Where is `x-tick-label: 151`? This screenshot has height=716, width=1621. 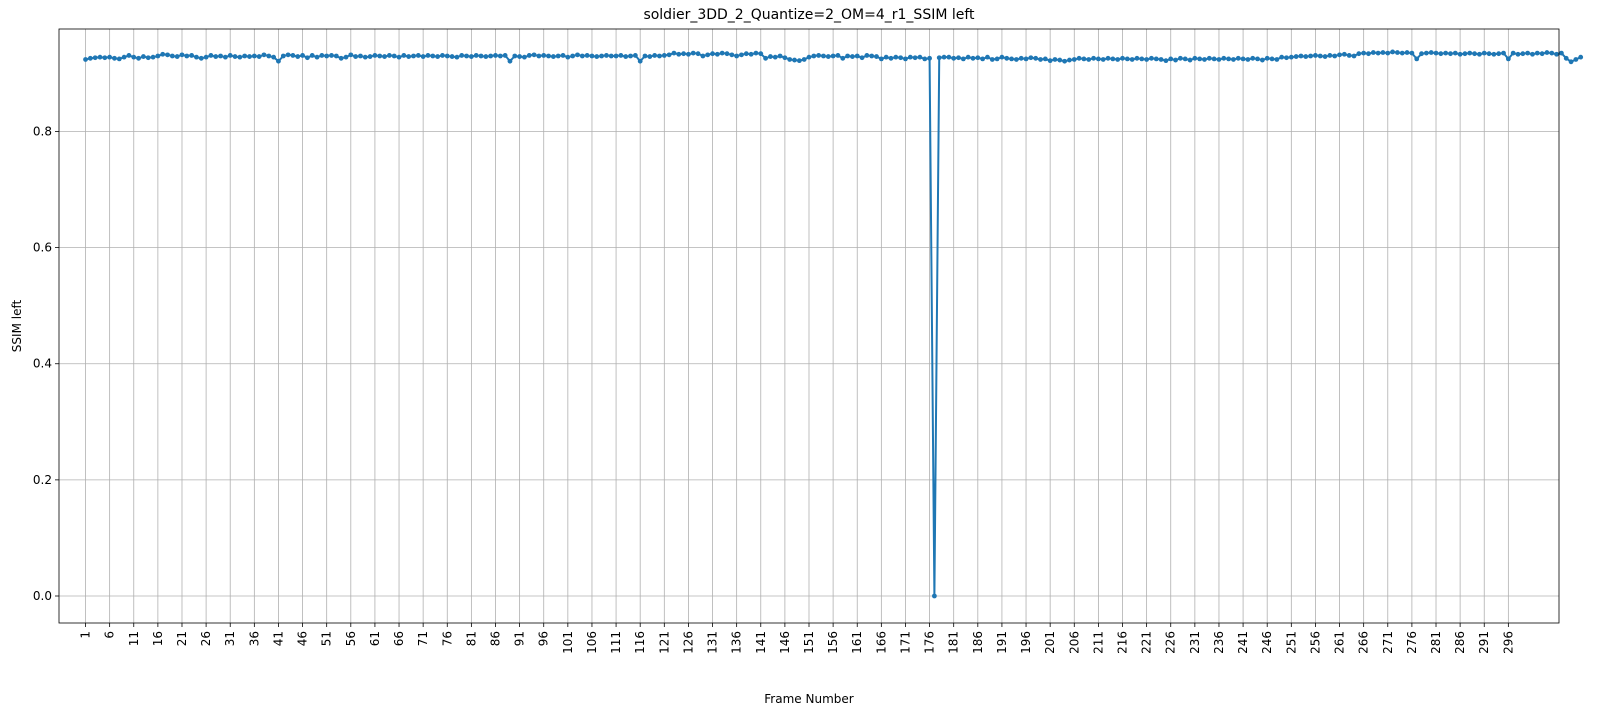
x-tick-label: 151 is located at coordinates (809, 642).